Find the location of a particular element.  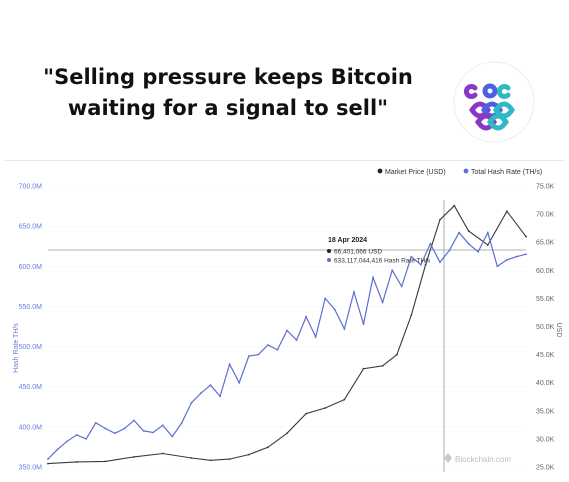

tooltip-price: 66,401,066 USD is located at coordinates (358, 252).